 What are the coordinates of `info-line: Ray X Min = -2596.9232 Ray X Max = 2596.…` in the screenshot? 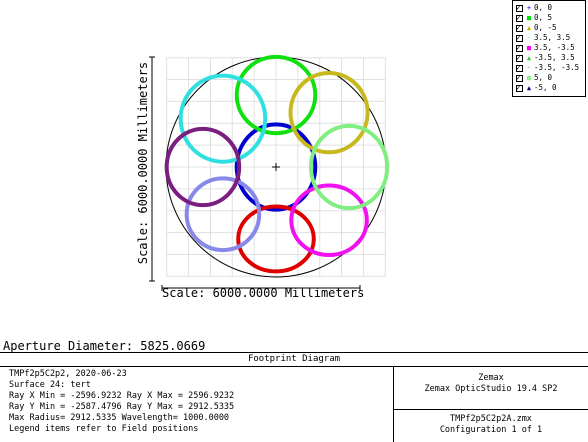 It's located at (122, 396).